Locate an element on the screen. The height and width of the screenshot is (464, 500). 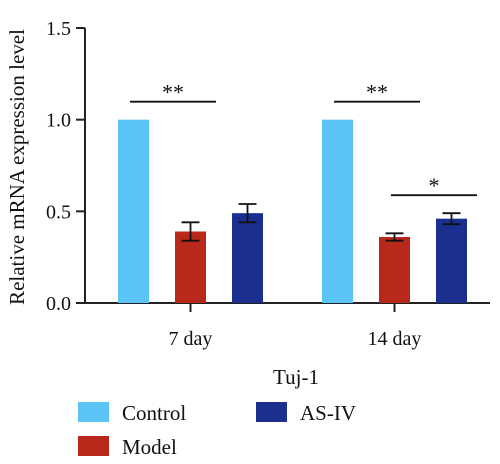
y-tick-label: 0.0 is located at coordinates (58, 304).